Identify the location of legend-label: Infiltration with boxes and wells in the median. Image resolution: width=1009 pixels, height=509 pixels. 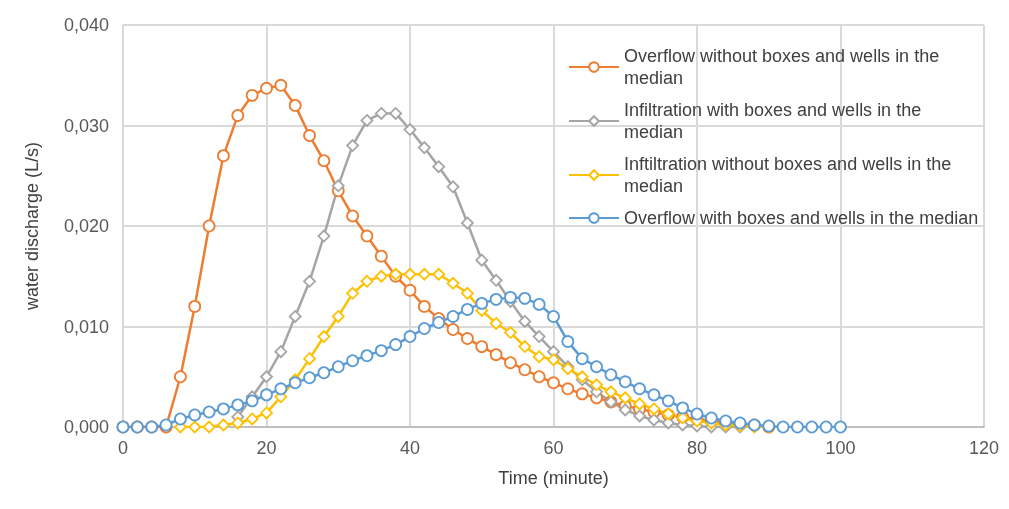
(775, 121).